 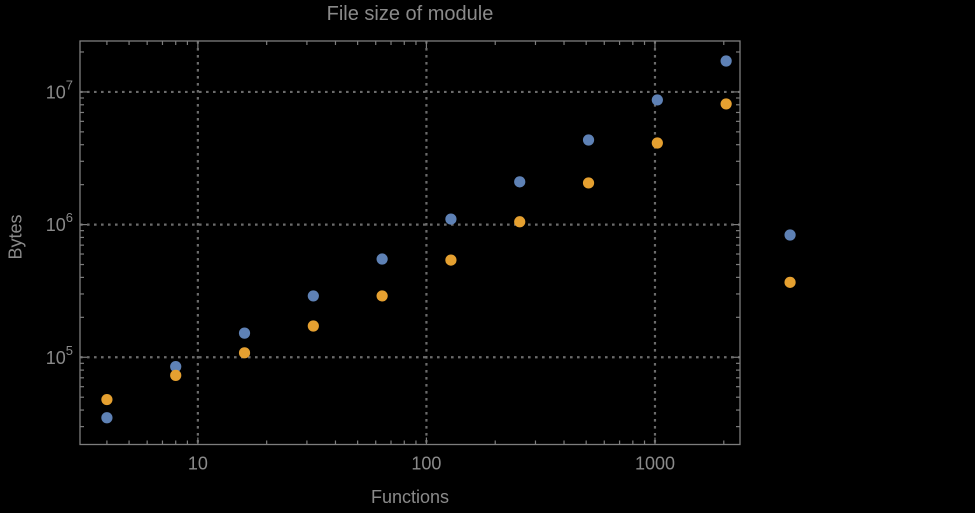 I want to click on x-tick-label: 100, so click(x=426, y=464).